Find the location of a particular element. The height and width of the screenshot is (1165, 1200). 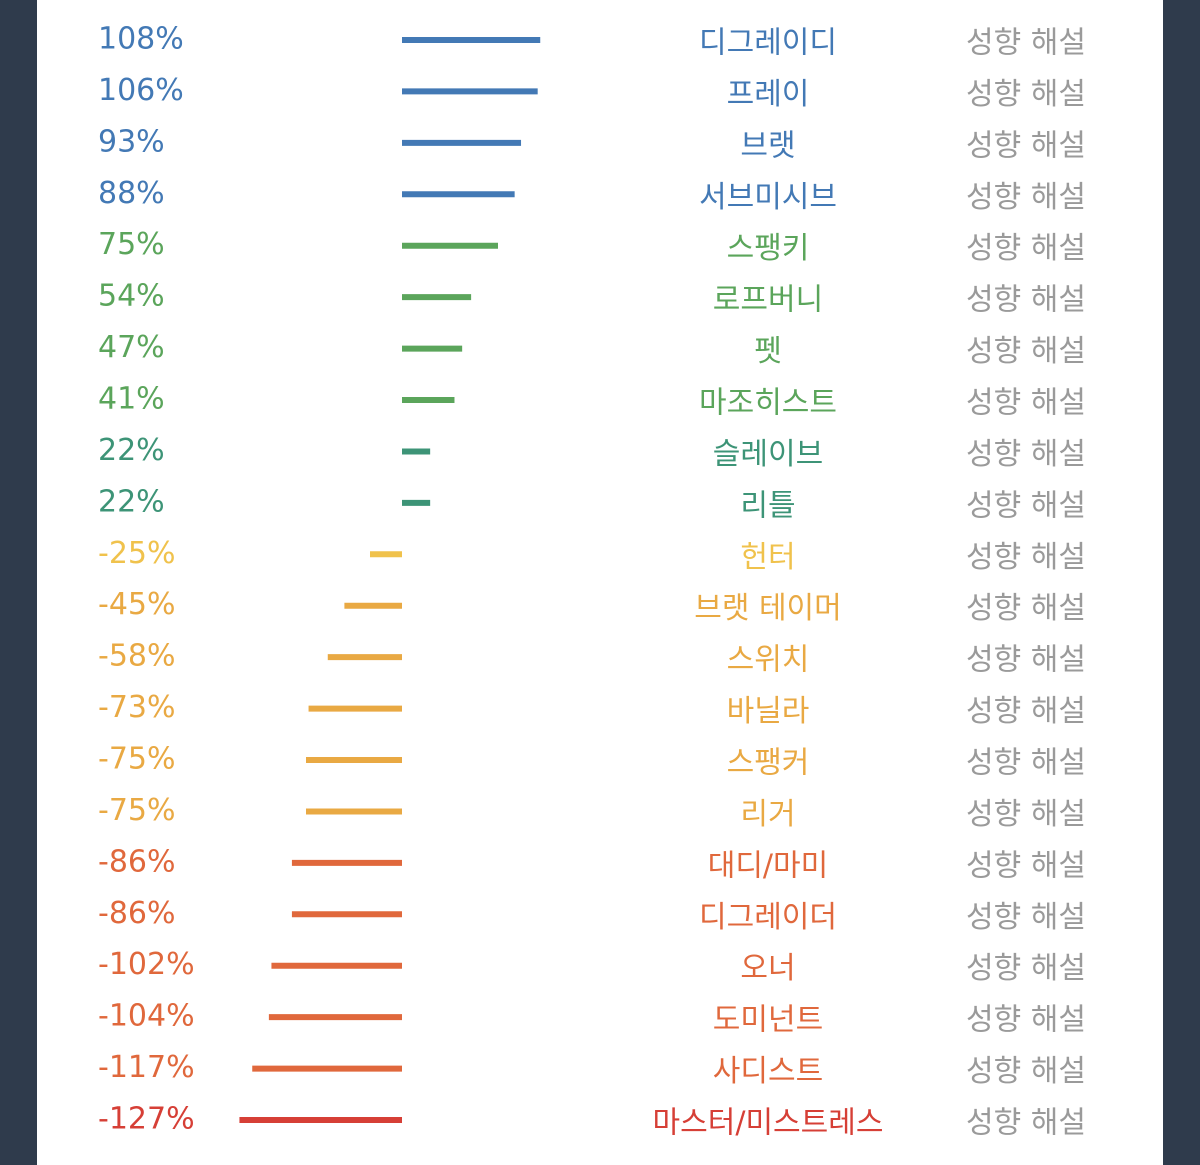

percent: 75% is located at coordinates (131, 244).